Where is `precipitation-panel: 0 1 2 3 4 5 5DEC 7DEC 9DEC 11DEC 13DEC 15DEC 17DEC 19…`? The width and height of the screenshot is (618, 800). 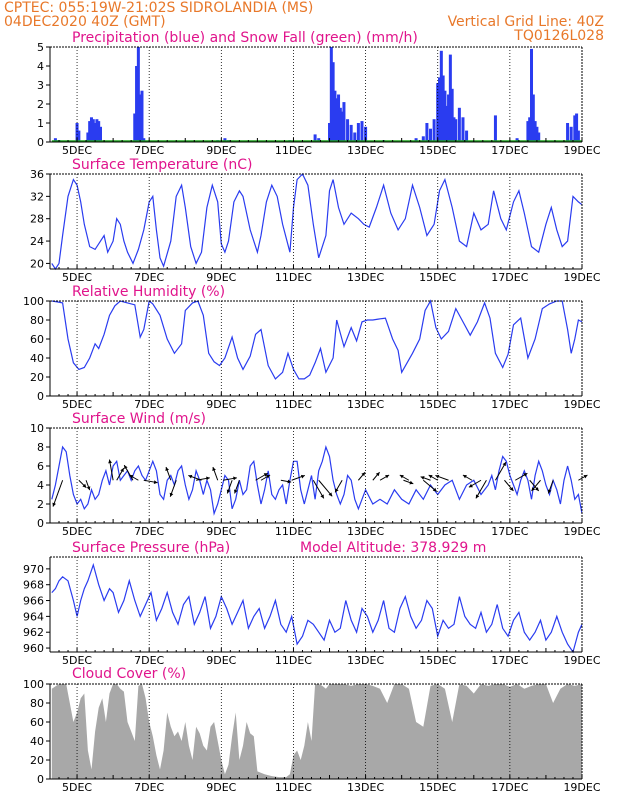 precipitation-panel: 0 1 2 3 4 5 5DEC 7DEC 9DEC 11DEC 13DEC 15DEC 17DEC 19… is located at coordinates (319, 99).